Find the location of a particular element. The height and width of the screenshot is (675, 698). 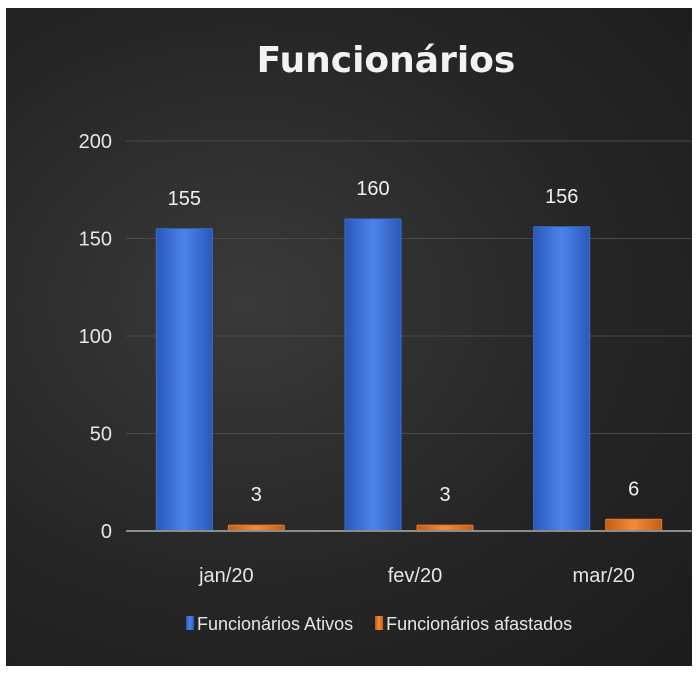

bar-funcionarios-afastados is located at coordinates (634, 525).